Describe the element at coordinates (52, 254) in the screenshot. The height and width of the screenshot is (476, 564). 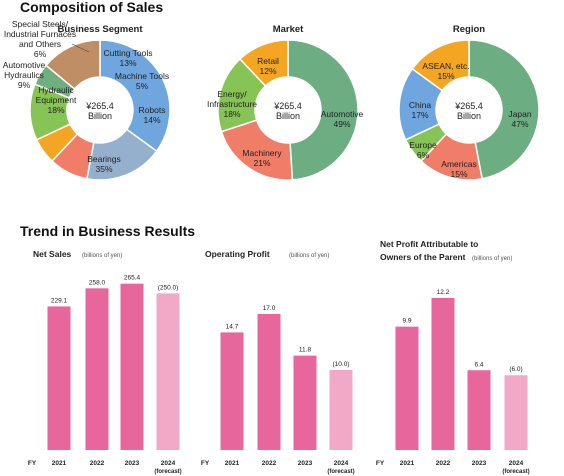
I see `bar-chart-title: Net Sales` at that location.